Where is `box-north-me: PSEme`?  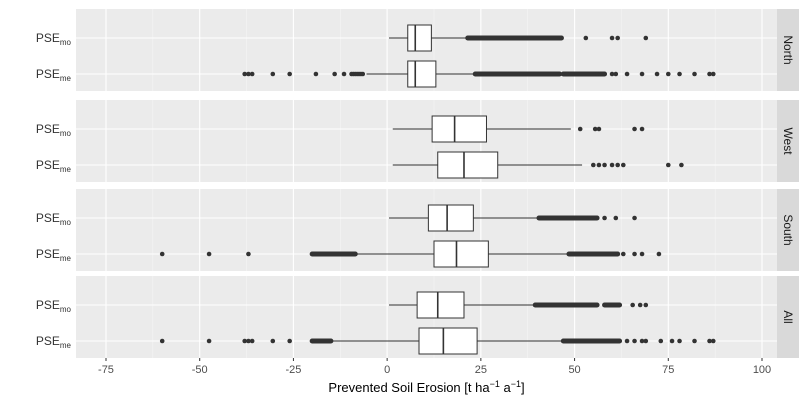 box-north-me: PSEme is located at coordinates (376, 74).